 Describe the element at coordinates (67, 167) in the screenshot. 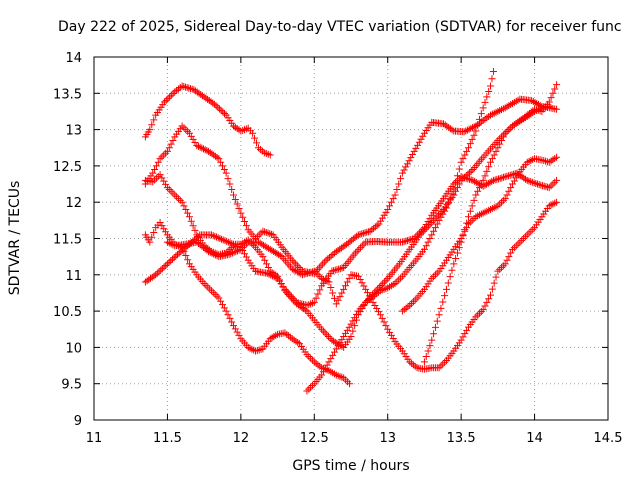

I see `y-tick-label: 12.5` at that location.